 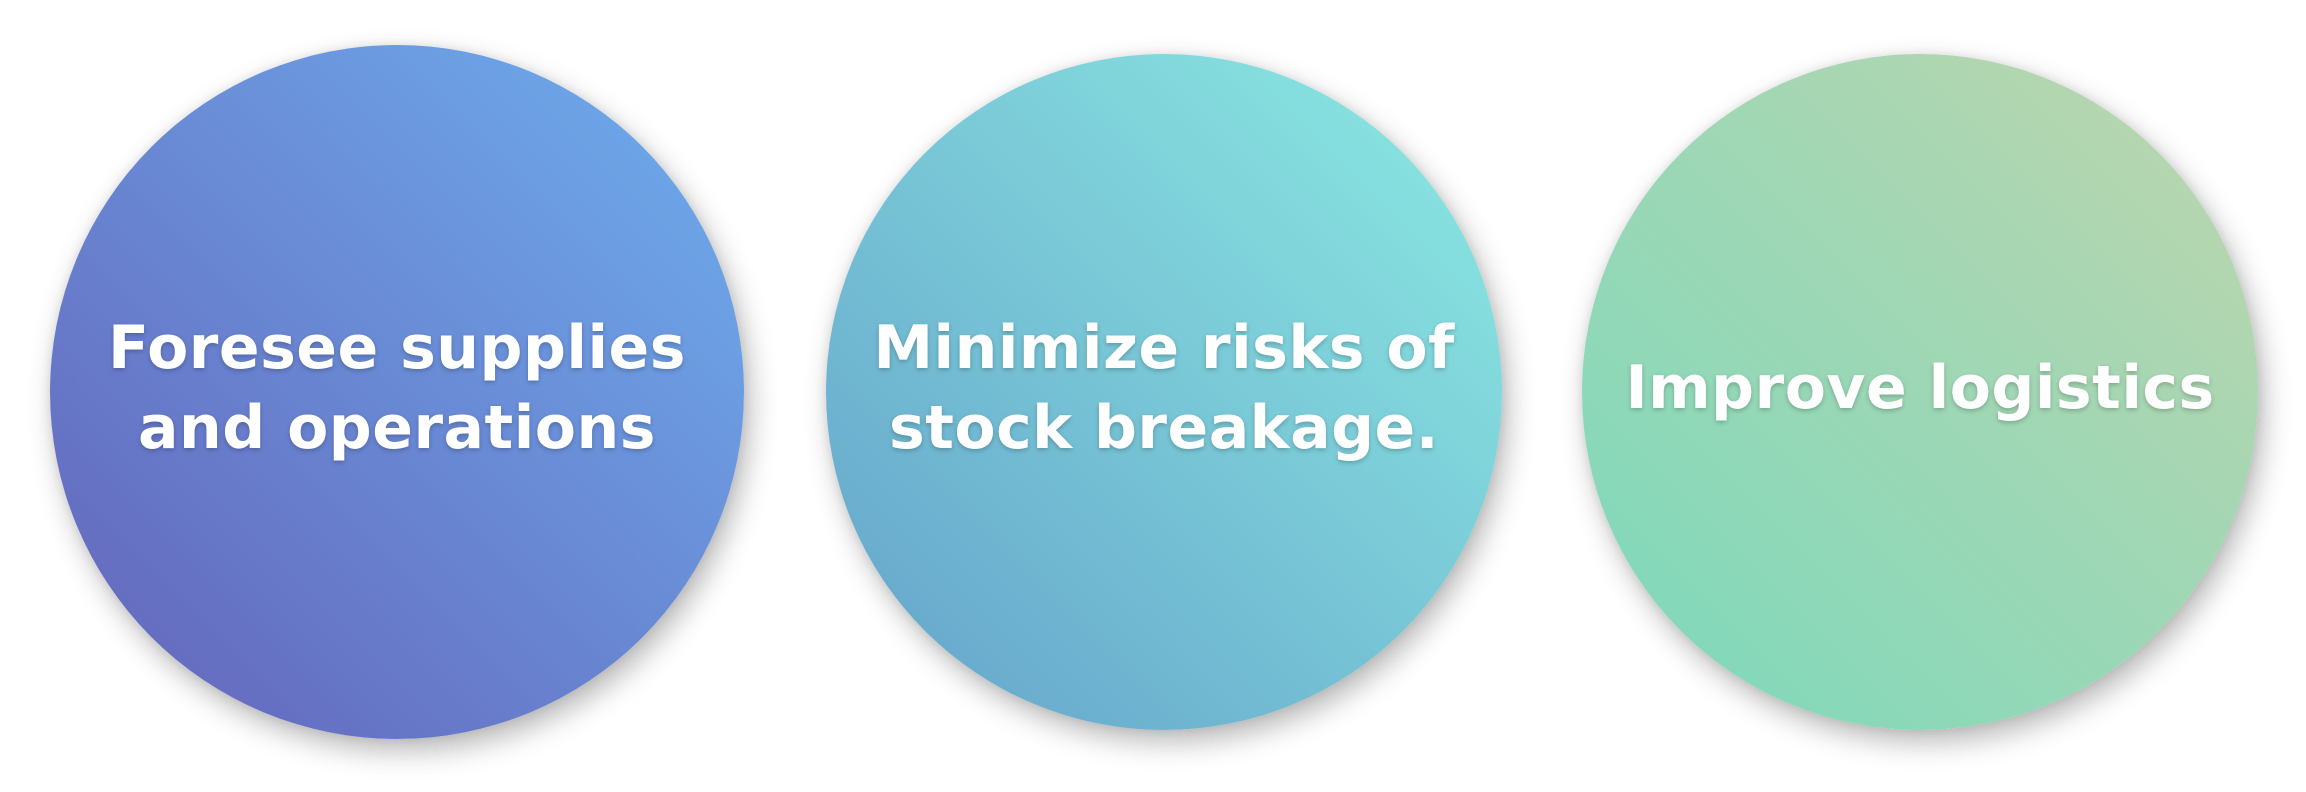 What do you see at coordinates (397, 388) in the screenshot?
I see `goal-label-foresee: Foresee supplies and operations` at bounding box center [397, 388].